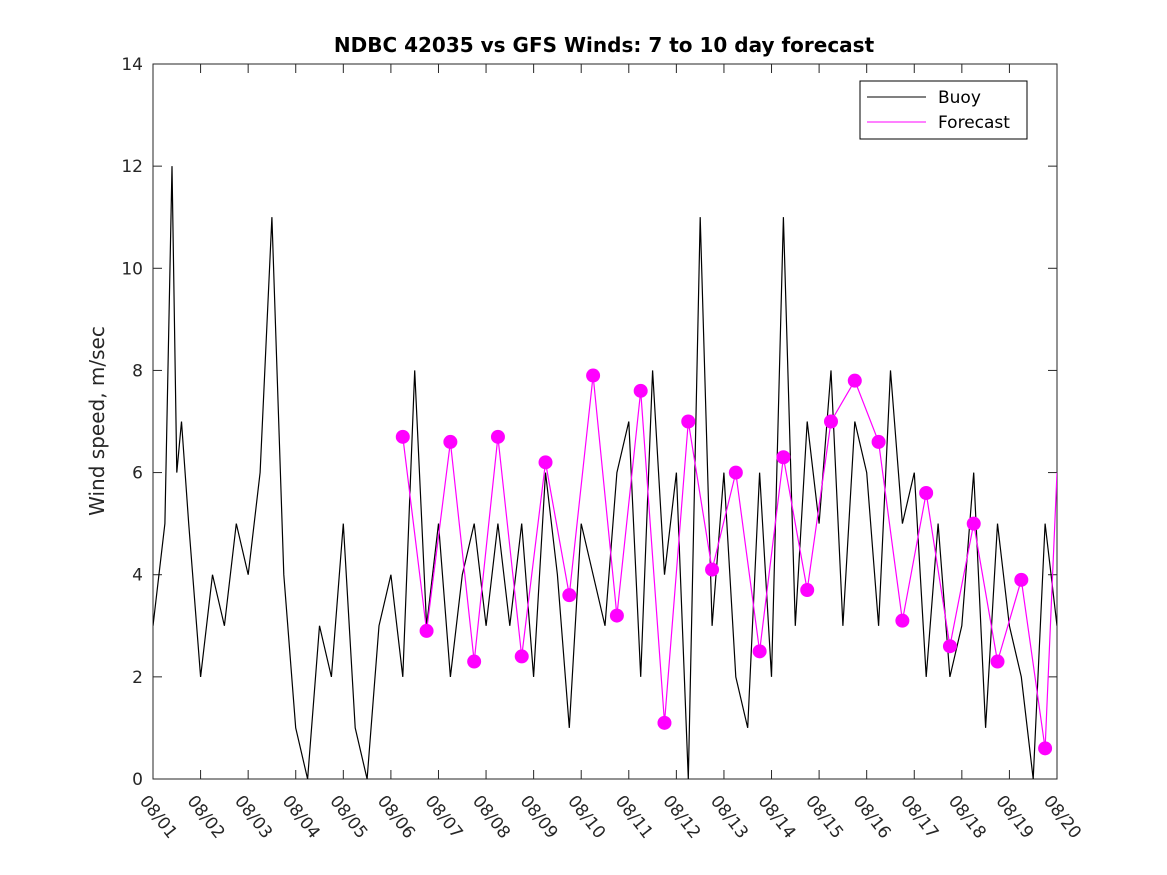 The height and width of the screenshot is (875, 1167). I want to click on y-tick-label: 6, so click(137, 474).